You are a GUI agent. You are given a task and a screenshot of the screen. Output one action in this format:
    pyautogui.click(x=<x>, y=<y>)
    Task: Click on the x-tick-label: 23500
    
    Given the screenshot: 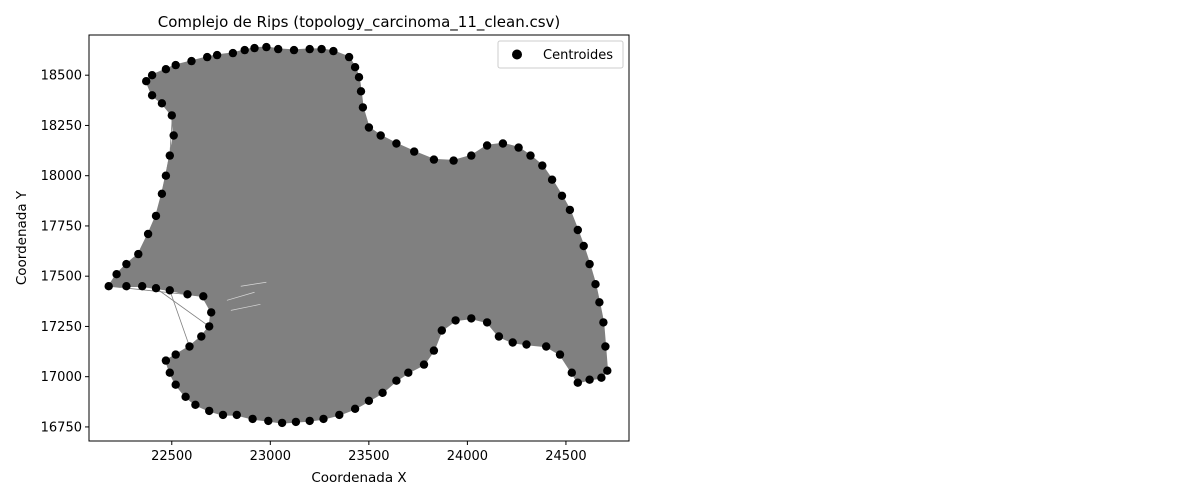 What is the action you would take?
    pyautogui.click(x=368, y=456)
    